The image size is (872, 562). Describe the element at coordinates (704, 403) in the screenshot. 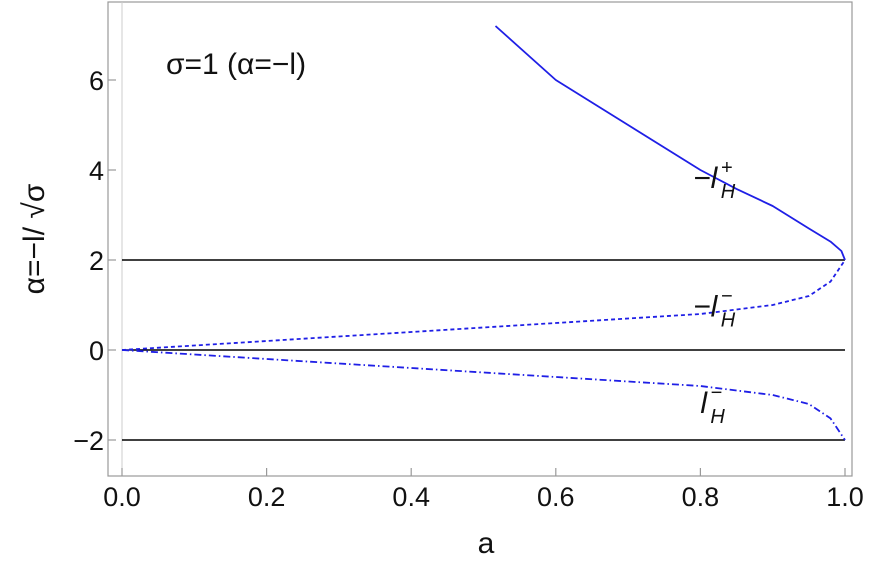

I see `series-label-2: l` at that location.